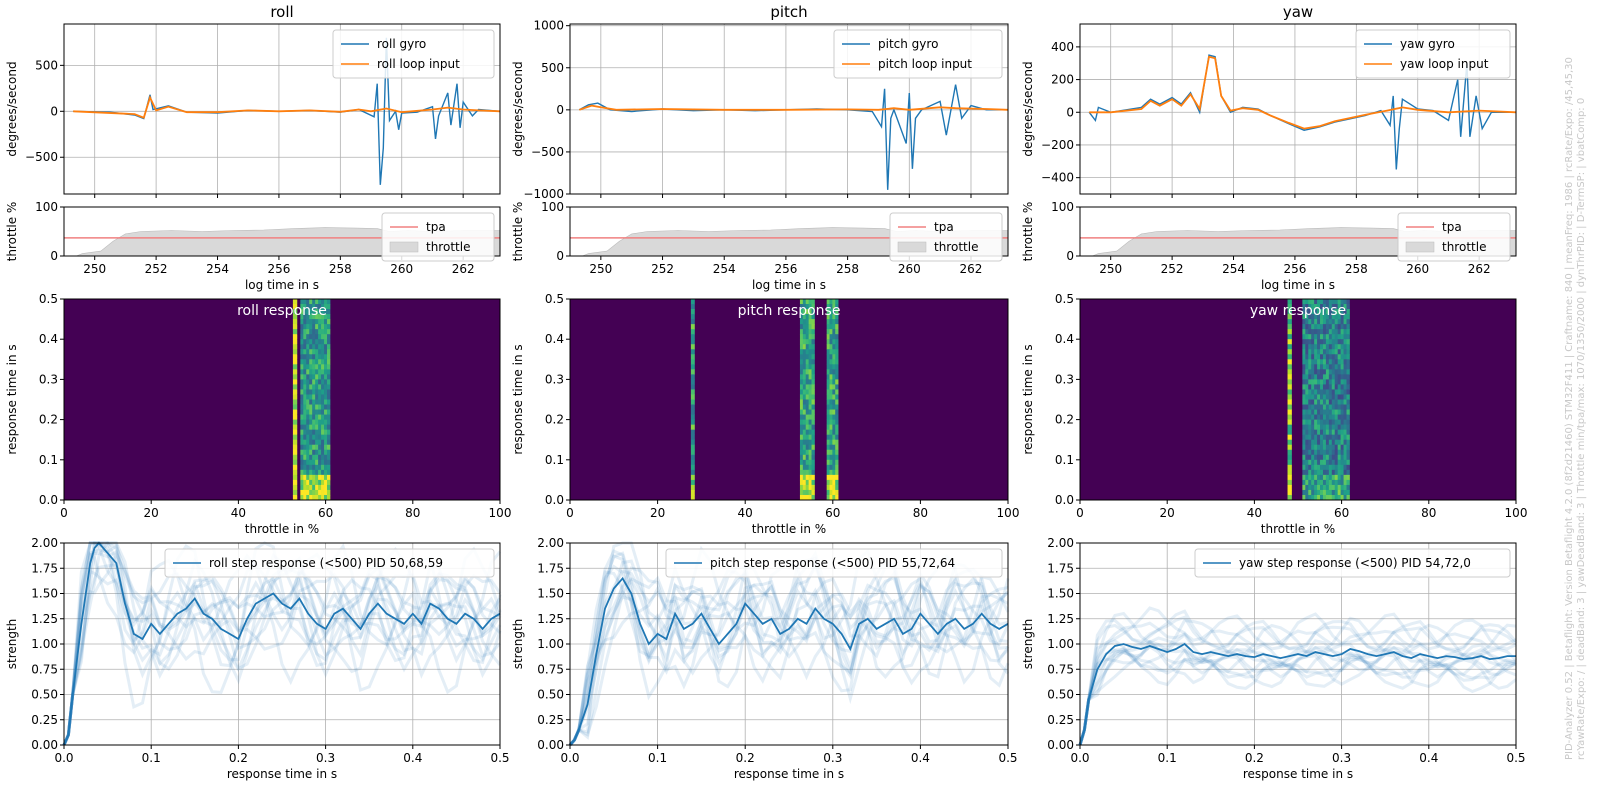 The height and width of the screenshot is (800, 1600). What do you see at coordinates (788, 12) in the screenshot?
I see `panel-title: pitch` at bounding box center [788, 12].